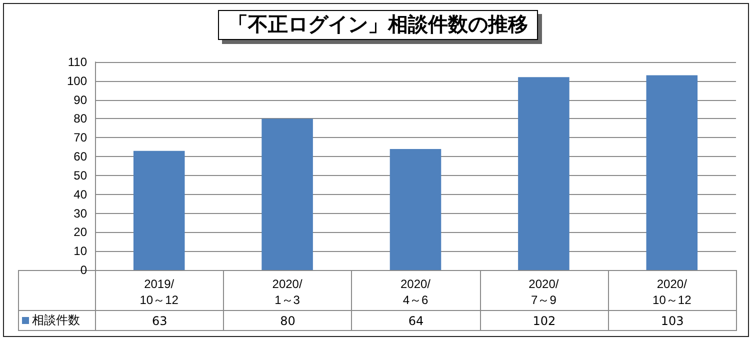 This screenshot has width=756, height=342. I want to click on y-tick-label: 30, so click(81, 213).